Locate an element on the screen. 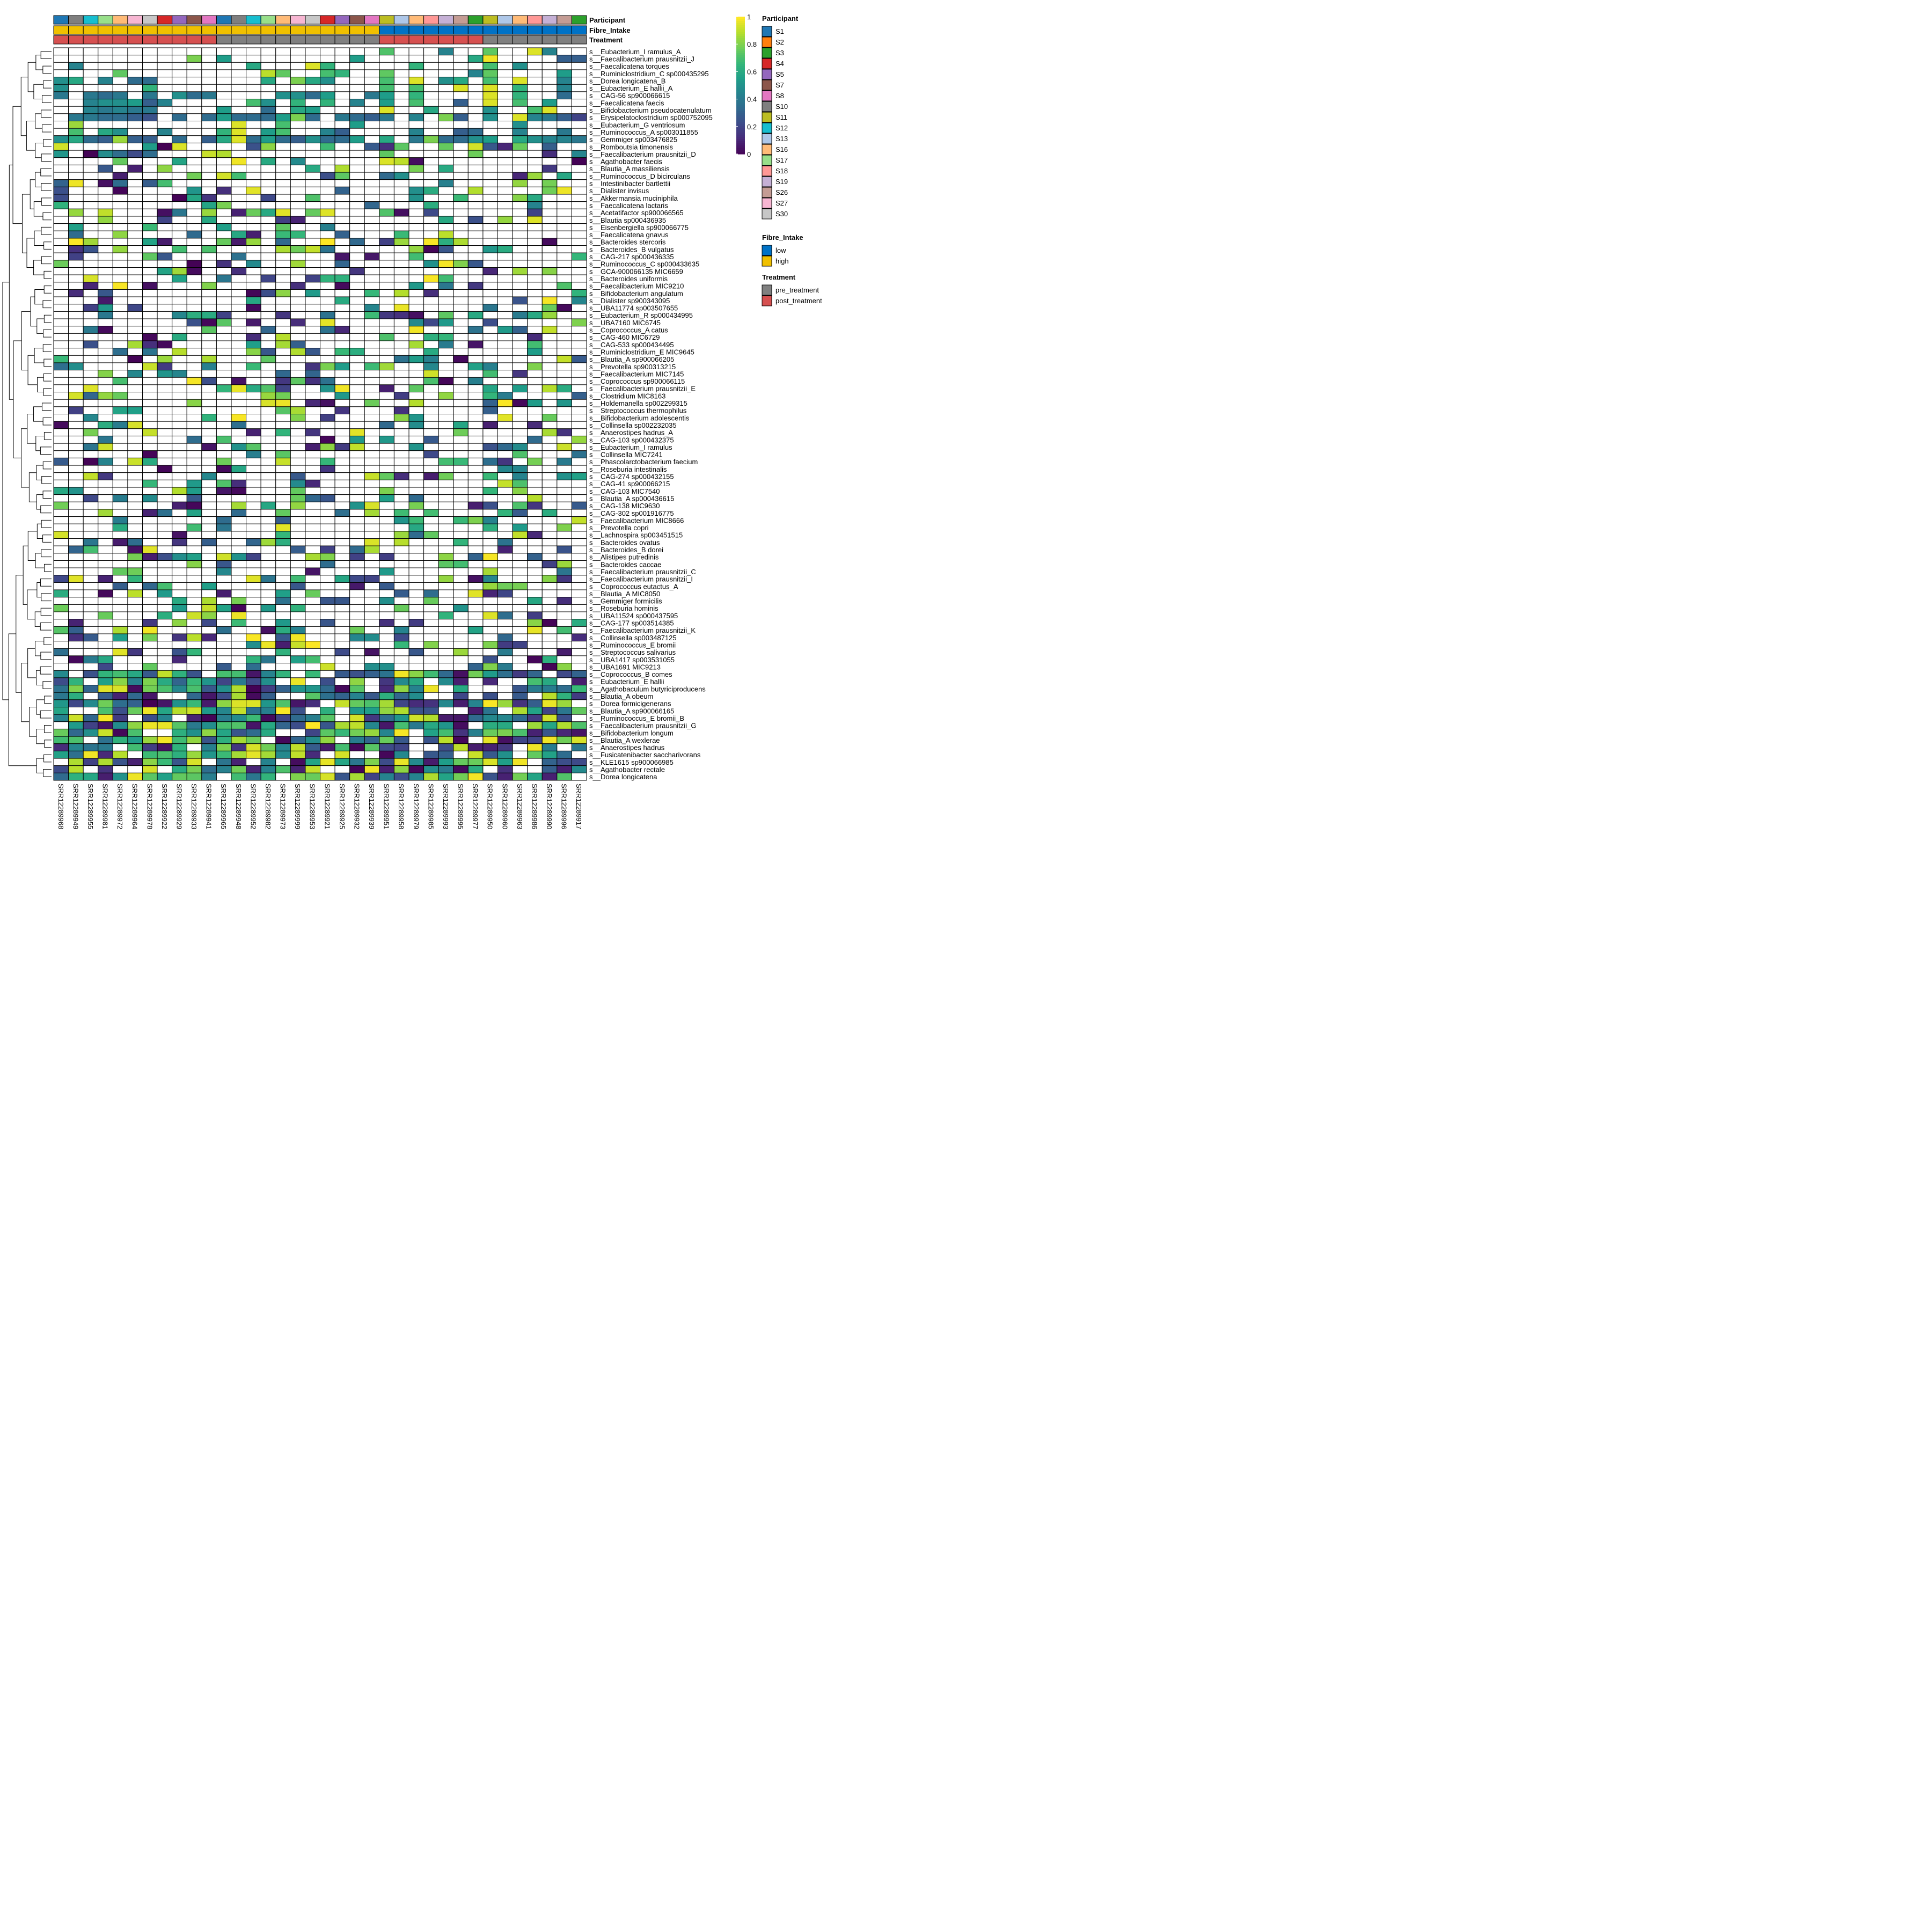  row-label: s__Bacteroides stercoris is located at coordinates (627, 242).